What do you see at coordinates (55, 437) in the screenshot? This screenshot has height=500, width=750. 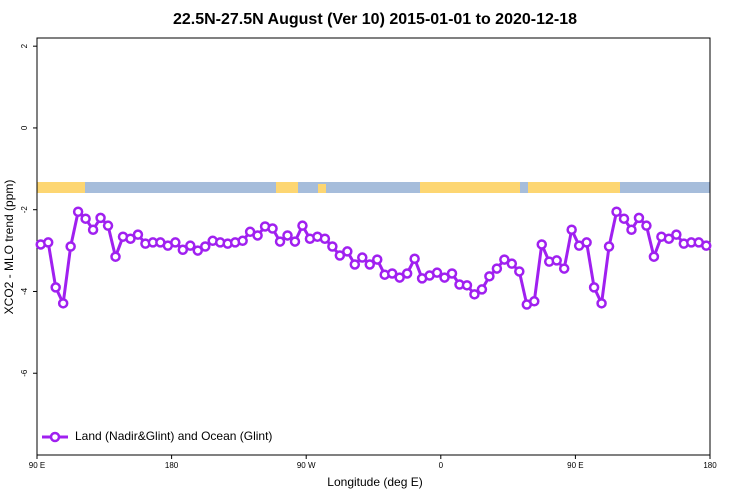 I see `legend-marker` at bounding box center [55, 437].